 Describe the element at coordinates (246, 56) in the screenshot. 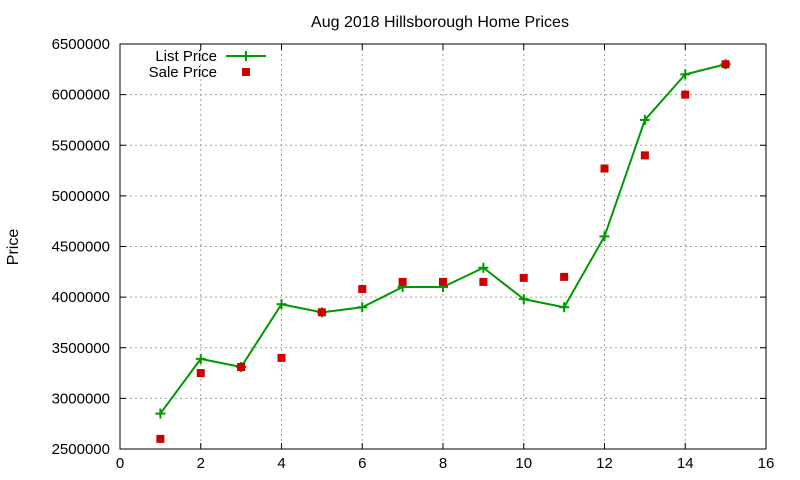

I see `legend-marker-list-price` at that location.